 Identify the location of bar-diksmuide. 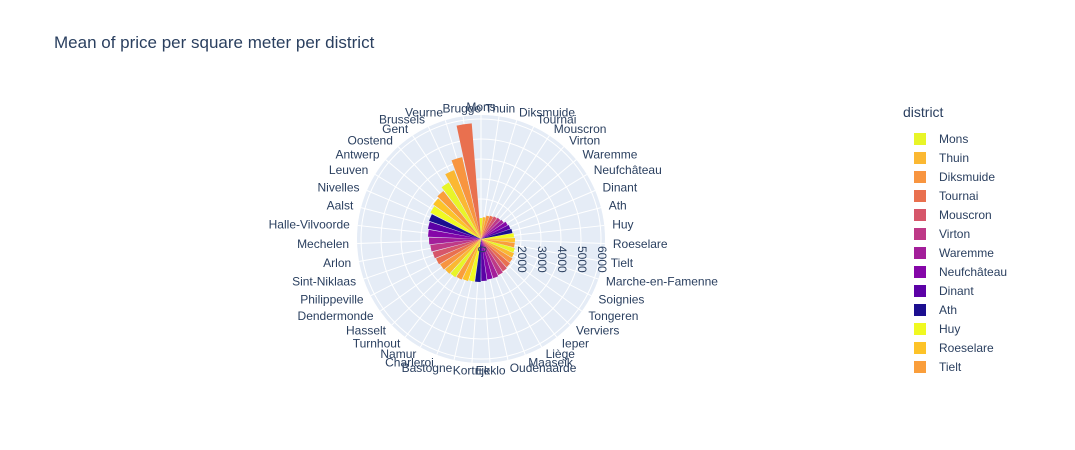
(485, 227).